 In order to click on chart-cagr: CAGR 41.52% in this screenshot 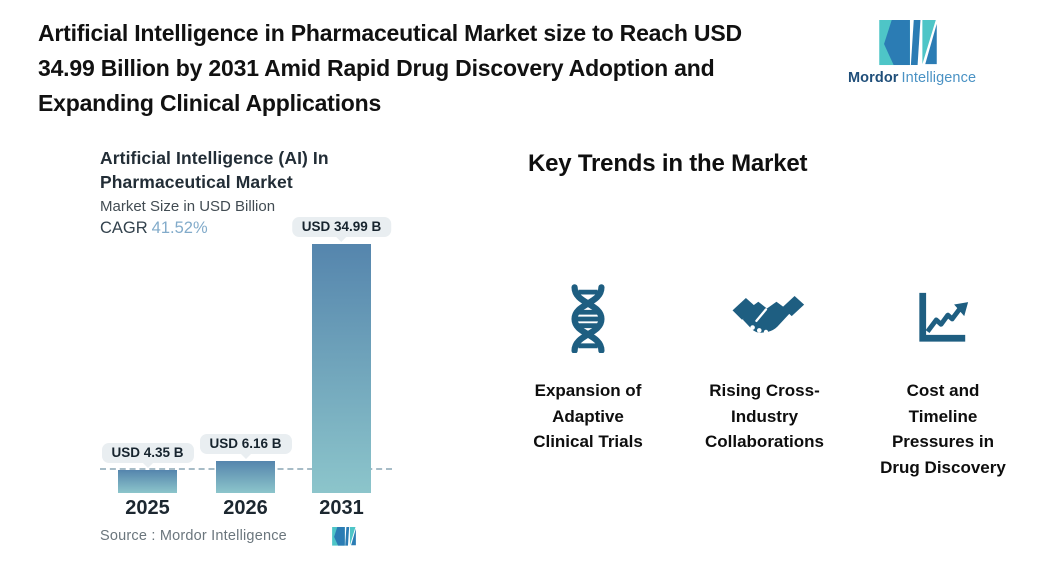, I will do `click(154, 228)`.